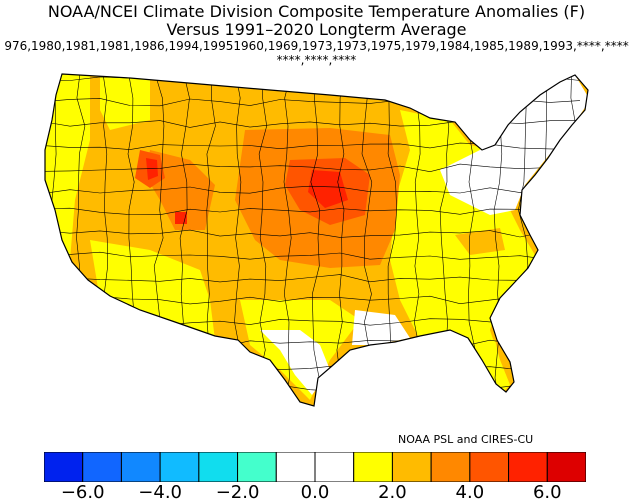 The image size is (633, 504). I want to click on colorbar-tick-label: 2.0, so click(392, 492).